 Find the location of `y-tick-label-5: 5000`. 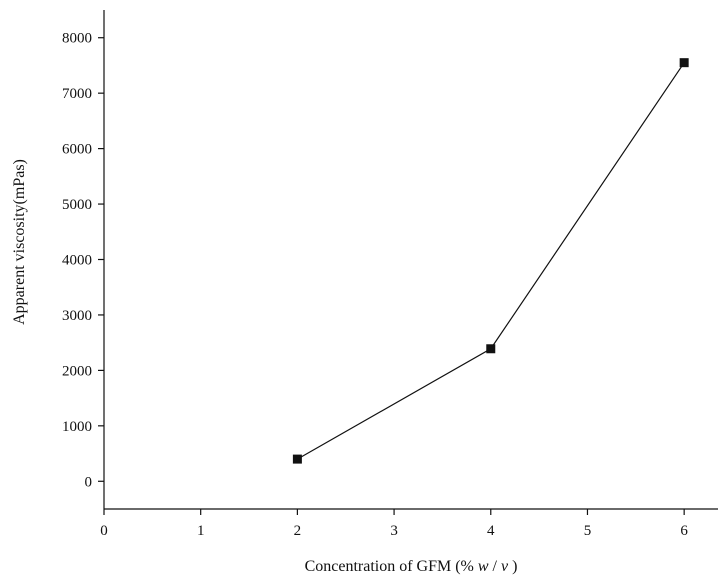

y-tick-label-5: 5000 is located at coordinates (77, 205).